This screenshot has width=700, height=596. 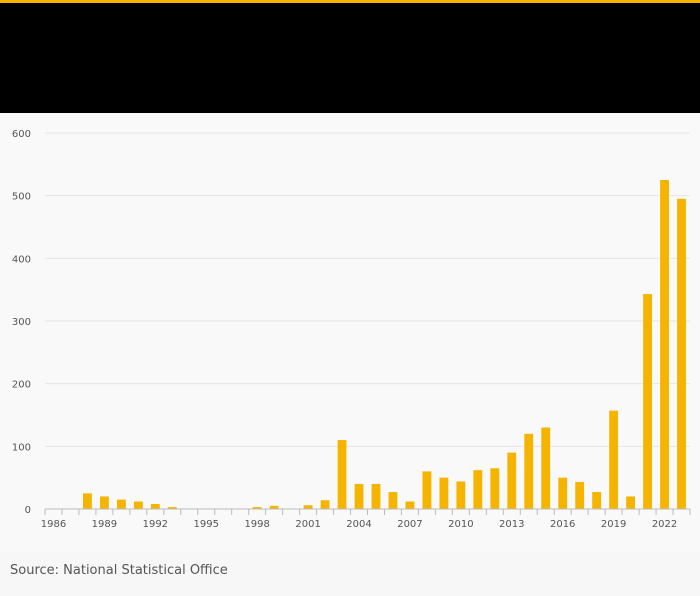 What do you see at coordinates (631, 502) in the screenshot?
I see `bar-2020` at bounding box center [631, 502].